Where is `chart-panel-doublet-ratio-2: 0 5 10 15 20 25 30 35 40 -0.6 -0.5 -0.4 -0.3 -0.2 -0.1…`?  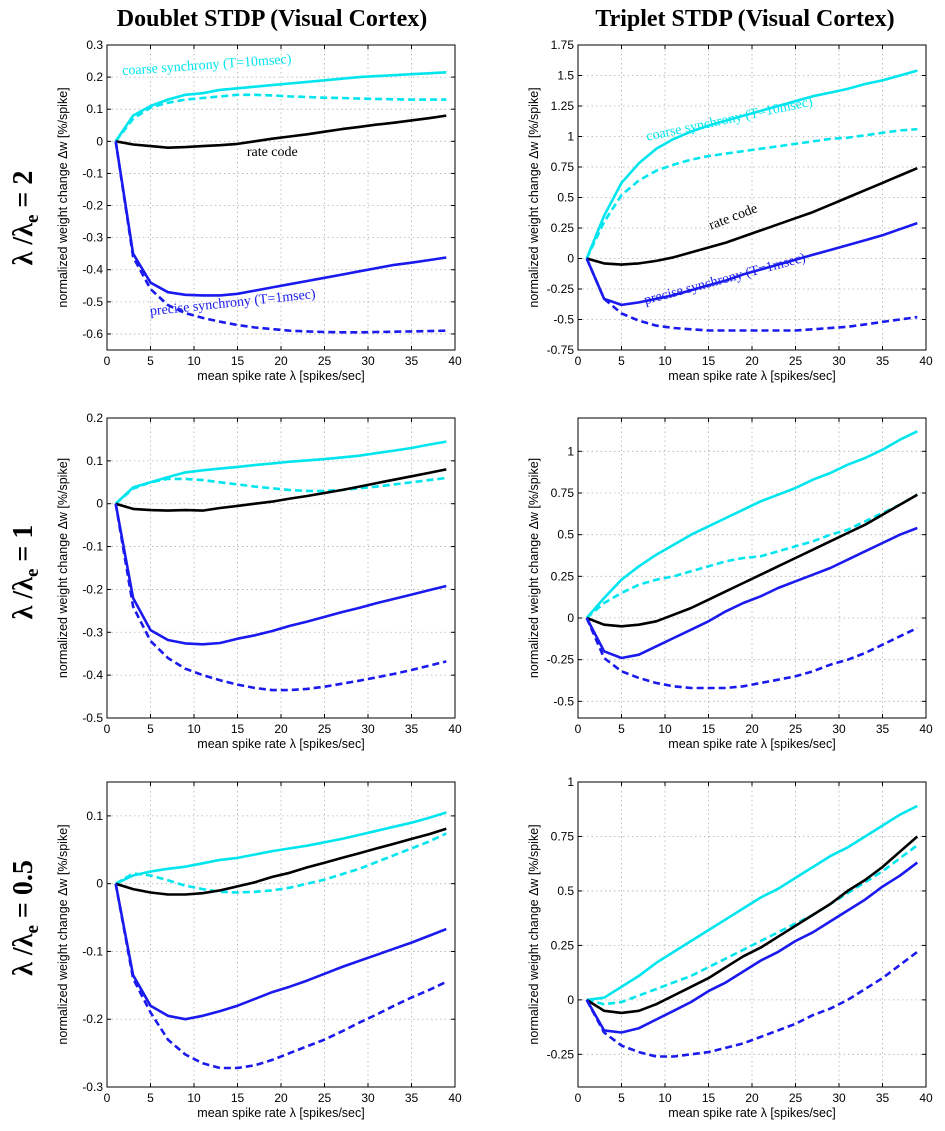 chart-panel-doublet-ratio-2: 0 5 10 15 20 25 30 35 40 -0.6 -0.5 -0.4 -0.3 -0.2 -0.1… is located at coordinates (259, 210).